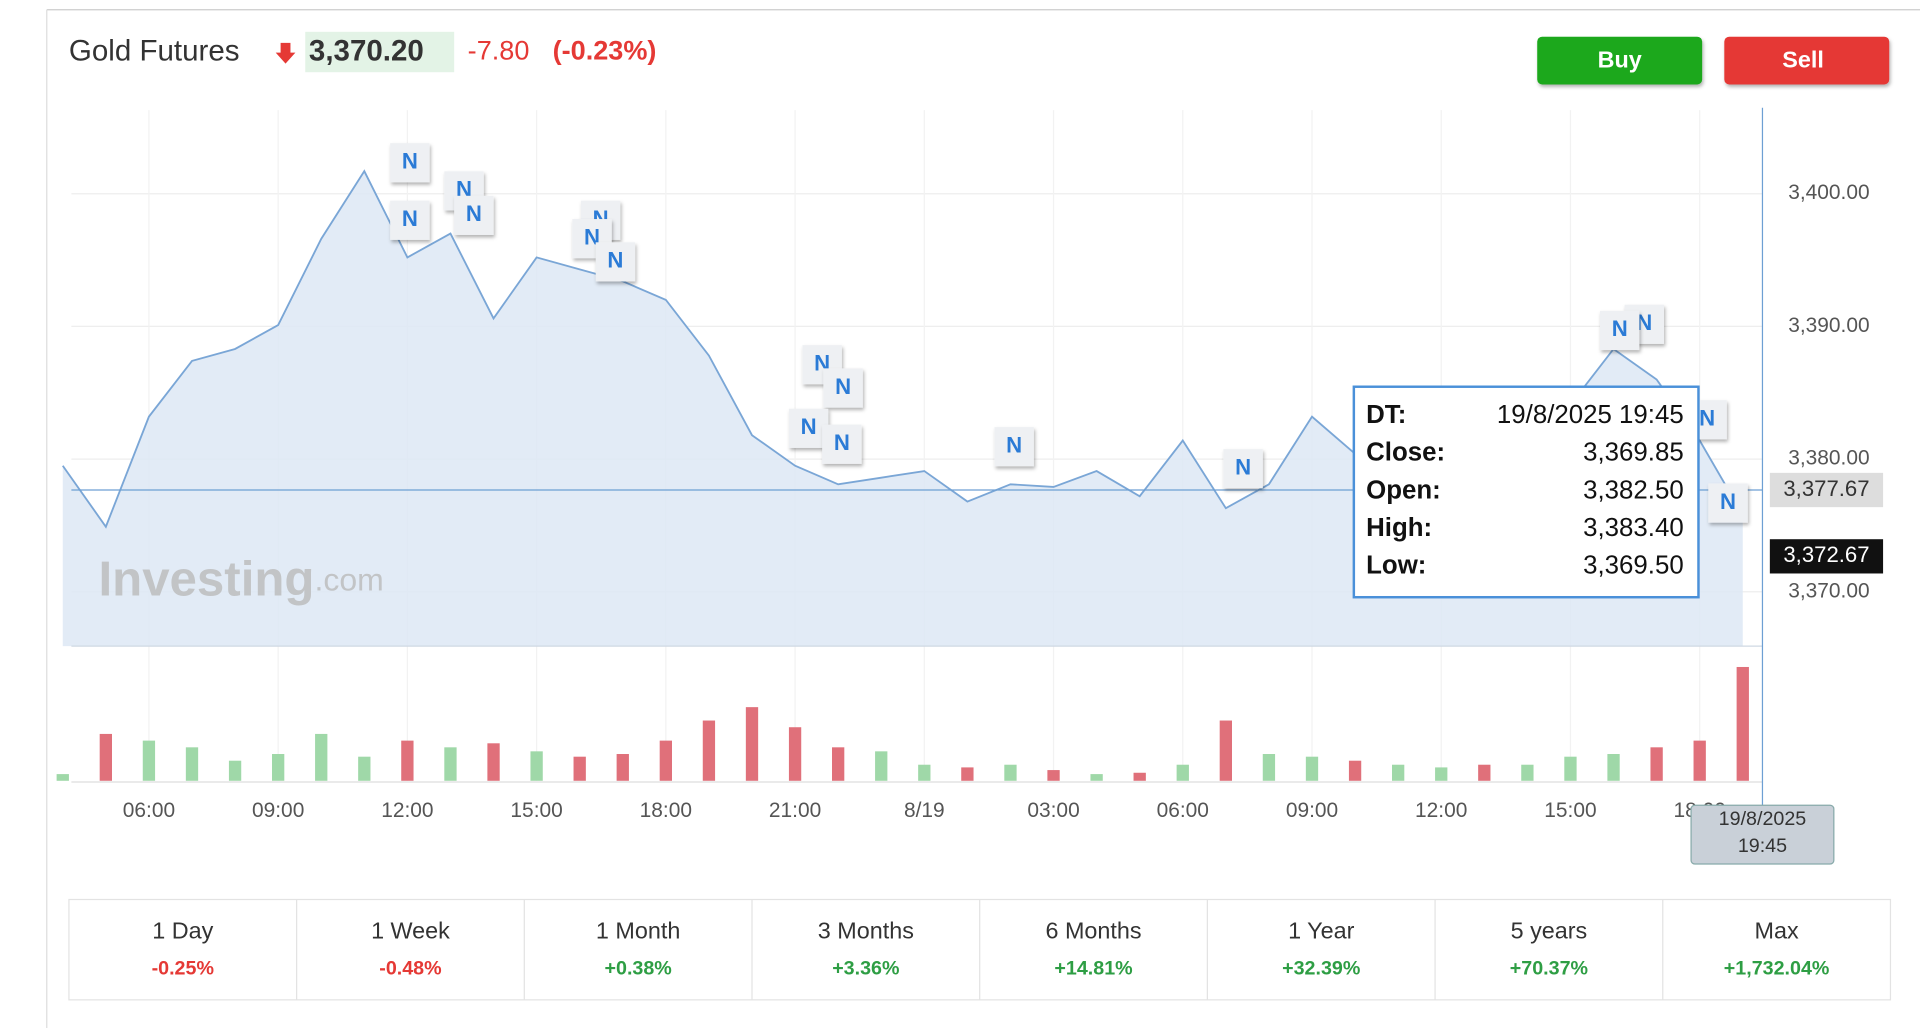 The height and width of the screenshot is (1028, 1920). I want to click on tooltip-key: High:, so click(1399, 528).